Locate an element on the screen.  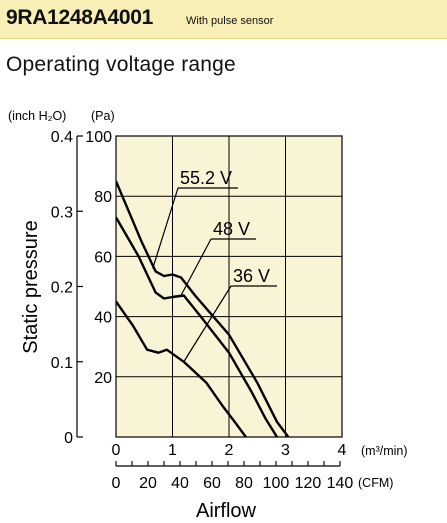
series-label-2: 36 V is located at coordinates (251, 276).